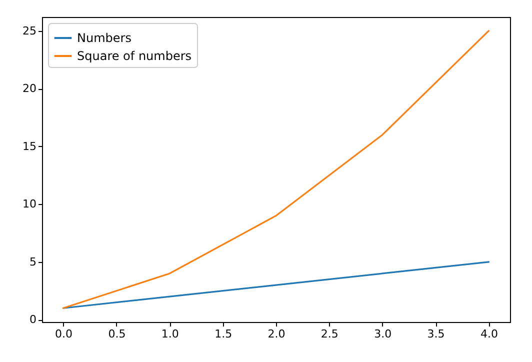 Image resolution: width=532 pixels, height=362 pixels. What do you see at coordinates (64, 334) in the screenshot?
I see `x-tick-label: 0.0` at bounding box center [64, 334].